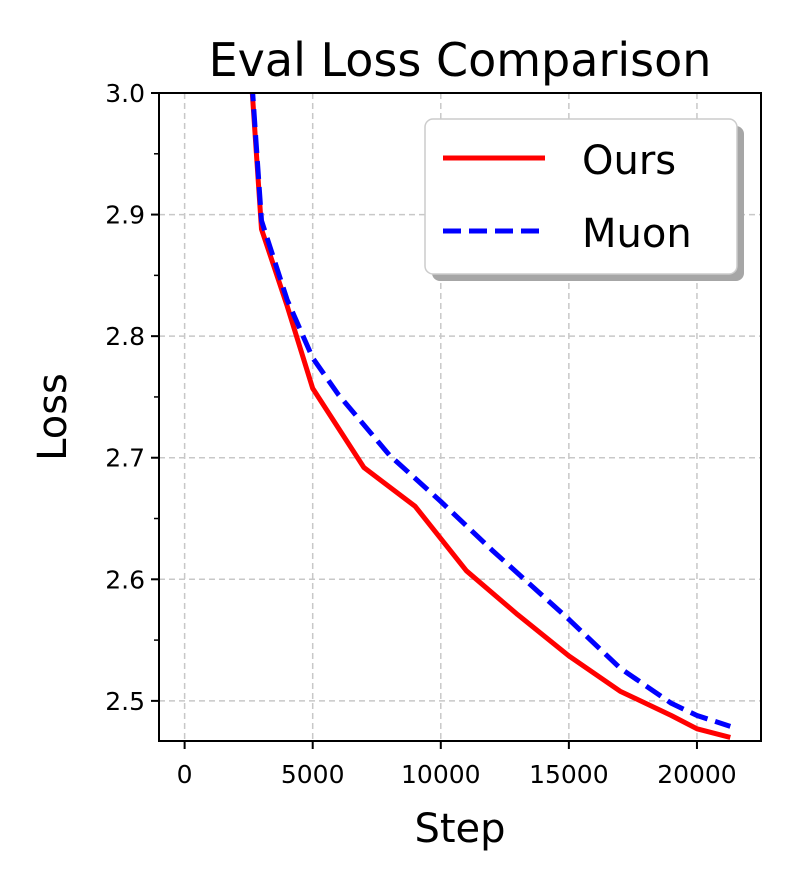 This screenshot has width=794, height=886. What do you see at coordinates (697, 774) in the screenshot?
I see `x-tick-label: 20000` at bounding box center [697, 774].